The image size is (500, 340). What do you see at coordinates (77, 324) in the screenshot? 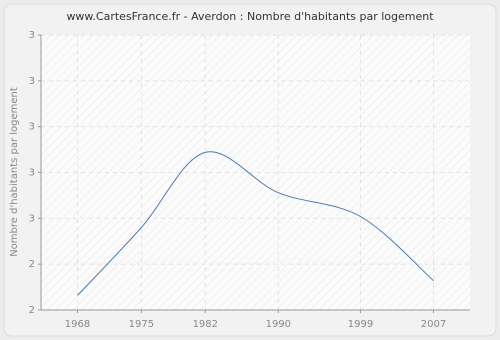
I see `x-tick-label: 1968` at bounding box center [77, 324].